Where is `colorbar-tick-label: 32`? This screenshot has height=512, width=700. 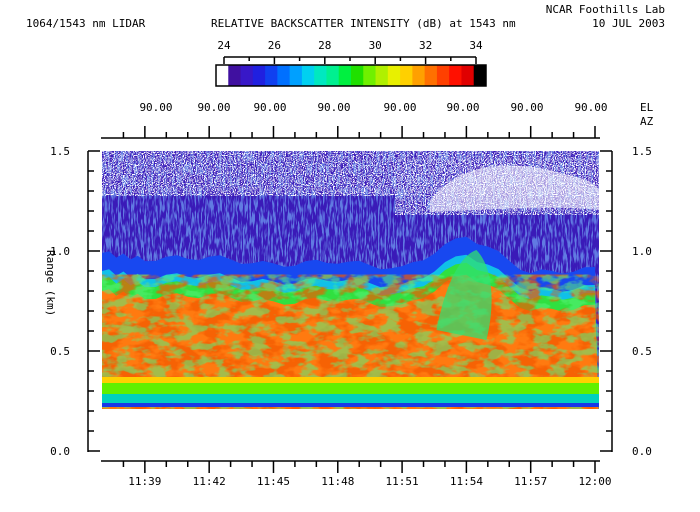
colorbar-tick-label: 32 is located at coordinates (425, 45).